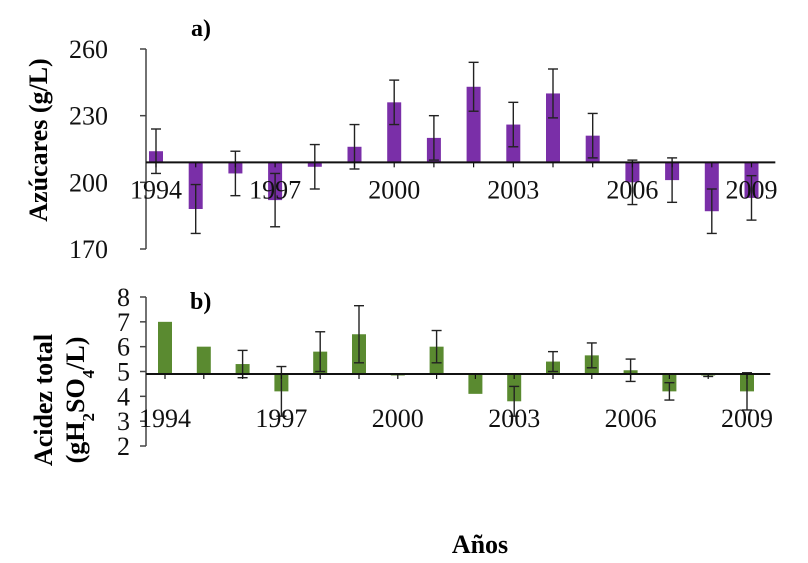  Describe the element at coordinates (201, 29) in the screenshot. I see `panel-a-title: a)` at that location.